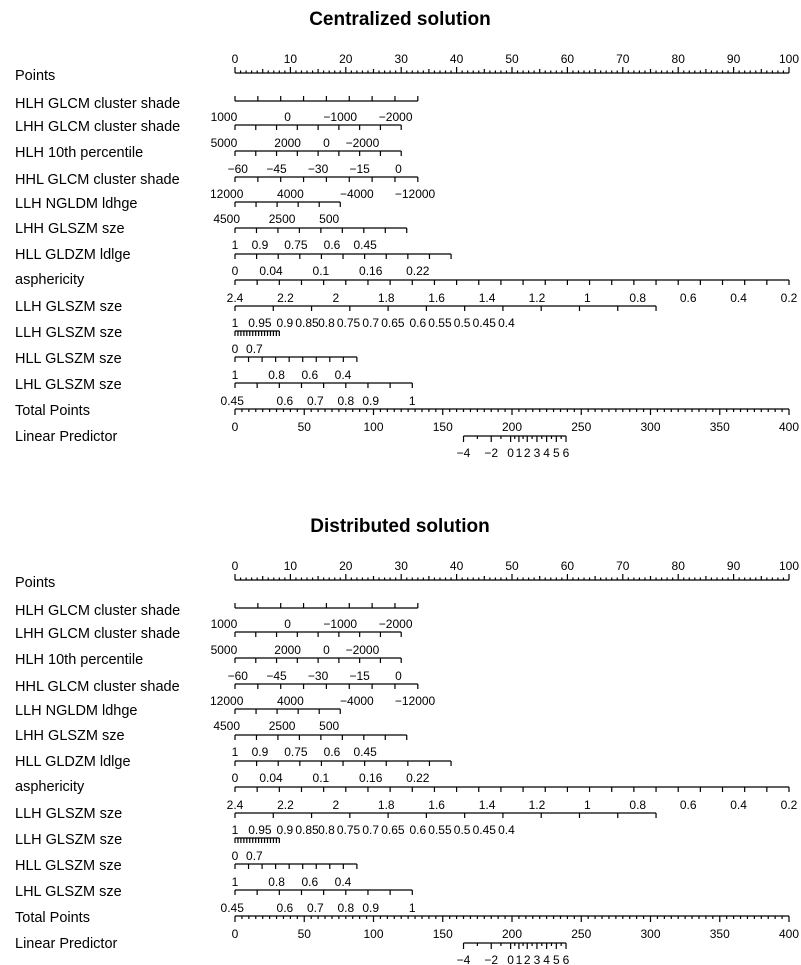 The height and width of the screenshot is (965, 801). I want to click on tick-label: 0.55, so click(440, 830).